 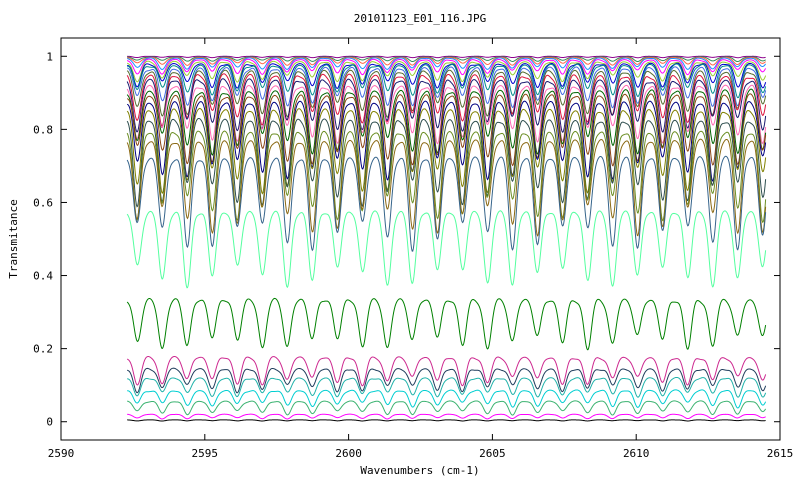 I want to click on x-tick-label: 2600, so click(x=348, y=453).